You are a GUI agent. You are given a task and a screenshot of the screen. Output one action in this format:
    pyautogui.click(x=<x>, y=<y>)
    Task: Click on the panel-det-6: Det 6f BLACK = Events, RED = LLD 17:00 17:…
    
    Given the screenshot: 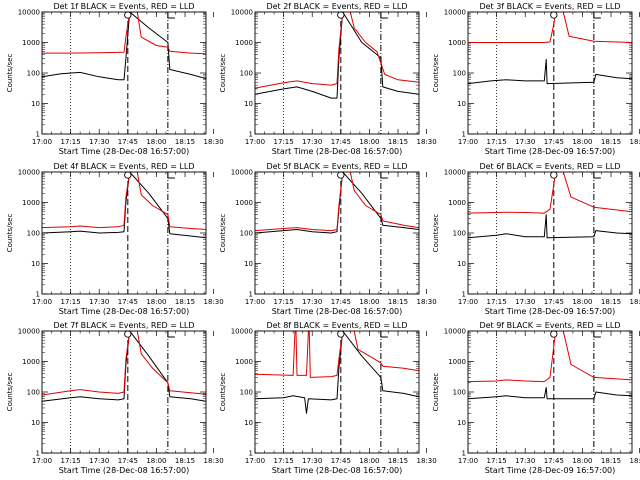 What is the action you would take?
    pyautogui.click(x=536, y=239)
    